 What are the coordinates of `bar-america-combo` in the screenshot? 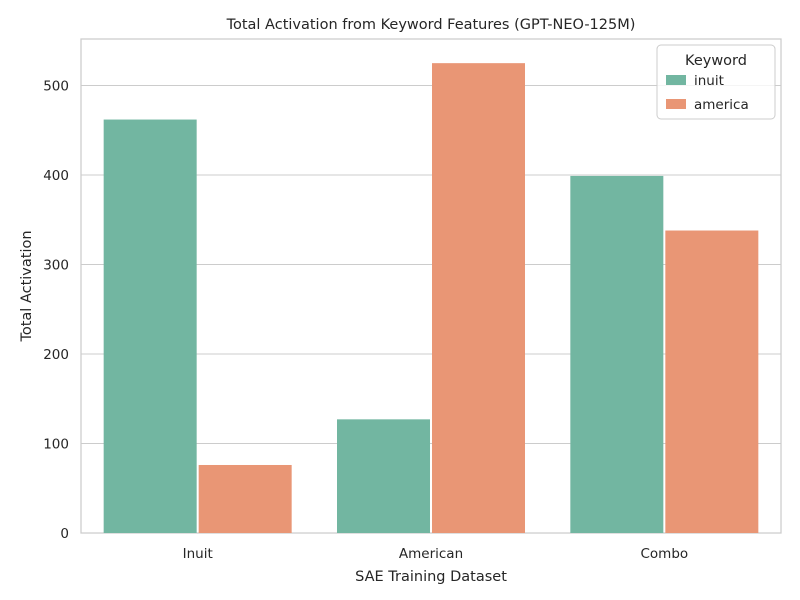 It's located at (711, 382).